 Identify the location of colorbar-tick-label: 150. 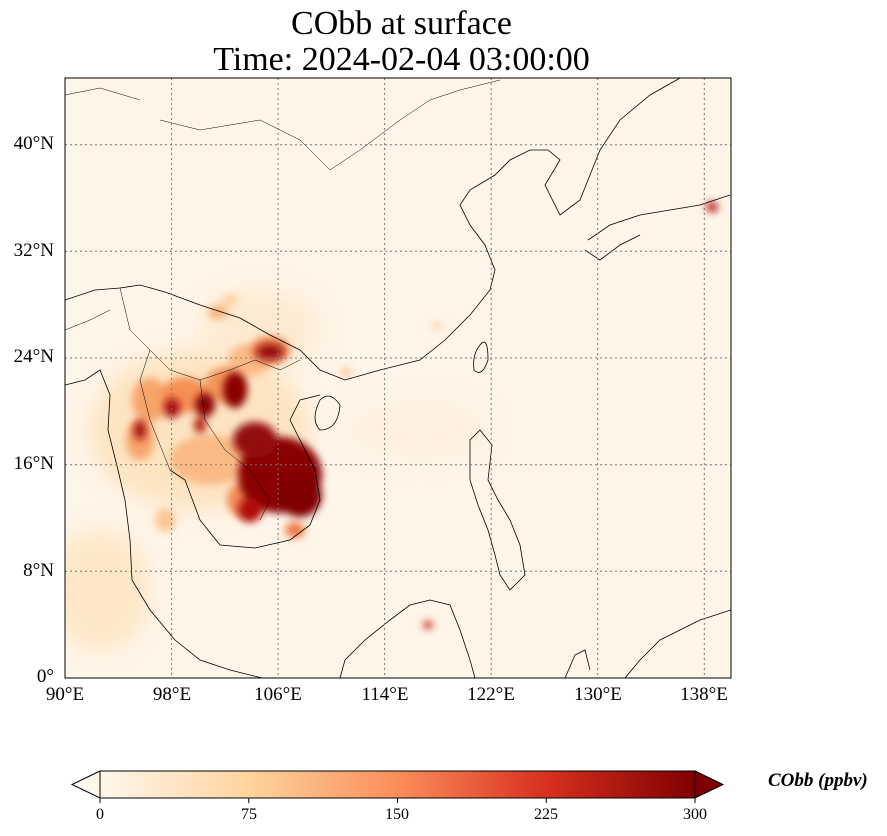
(397, 814).